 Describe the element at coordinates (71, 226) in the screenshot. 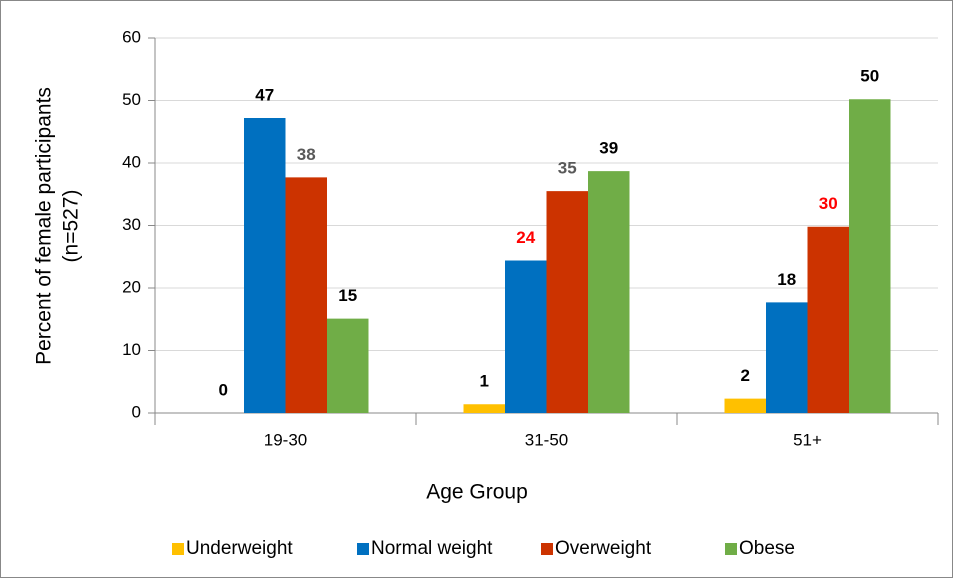

I see `y-axis-title: (n=527)` at that location.